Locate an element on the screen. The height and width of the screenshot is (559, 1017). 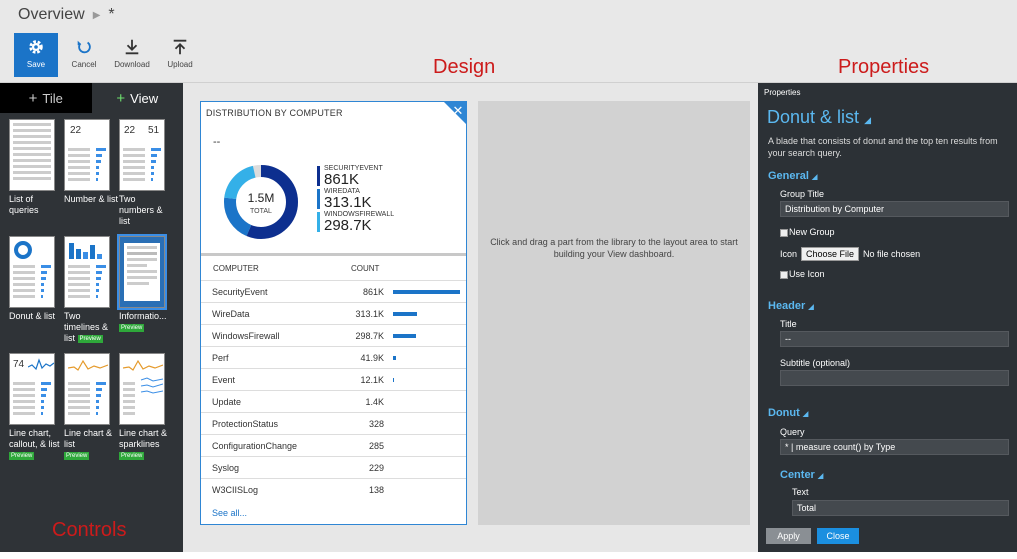
close-icon: ✕ is located at coordinates (455, 113).